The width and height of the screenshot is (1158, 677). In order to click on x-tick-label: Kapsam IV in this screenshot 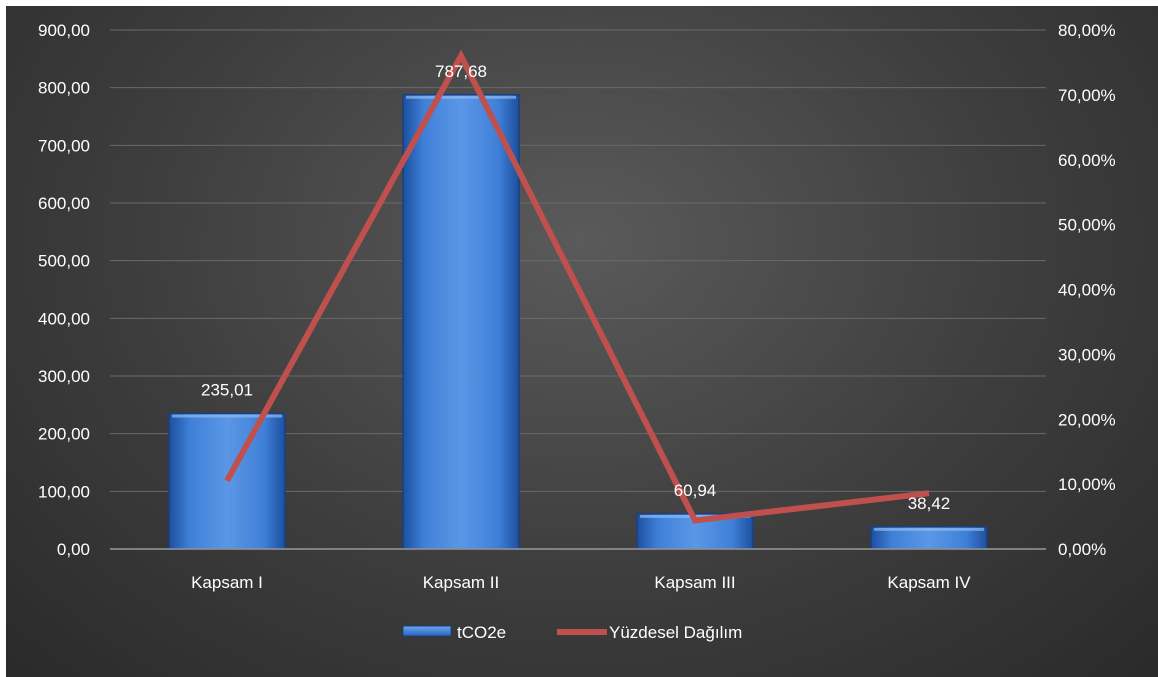, I will do `click(929, 582)`.